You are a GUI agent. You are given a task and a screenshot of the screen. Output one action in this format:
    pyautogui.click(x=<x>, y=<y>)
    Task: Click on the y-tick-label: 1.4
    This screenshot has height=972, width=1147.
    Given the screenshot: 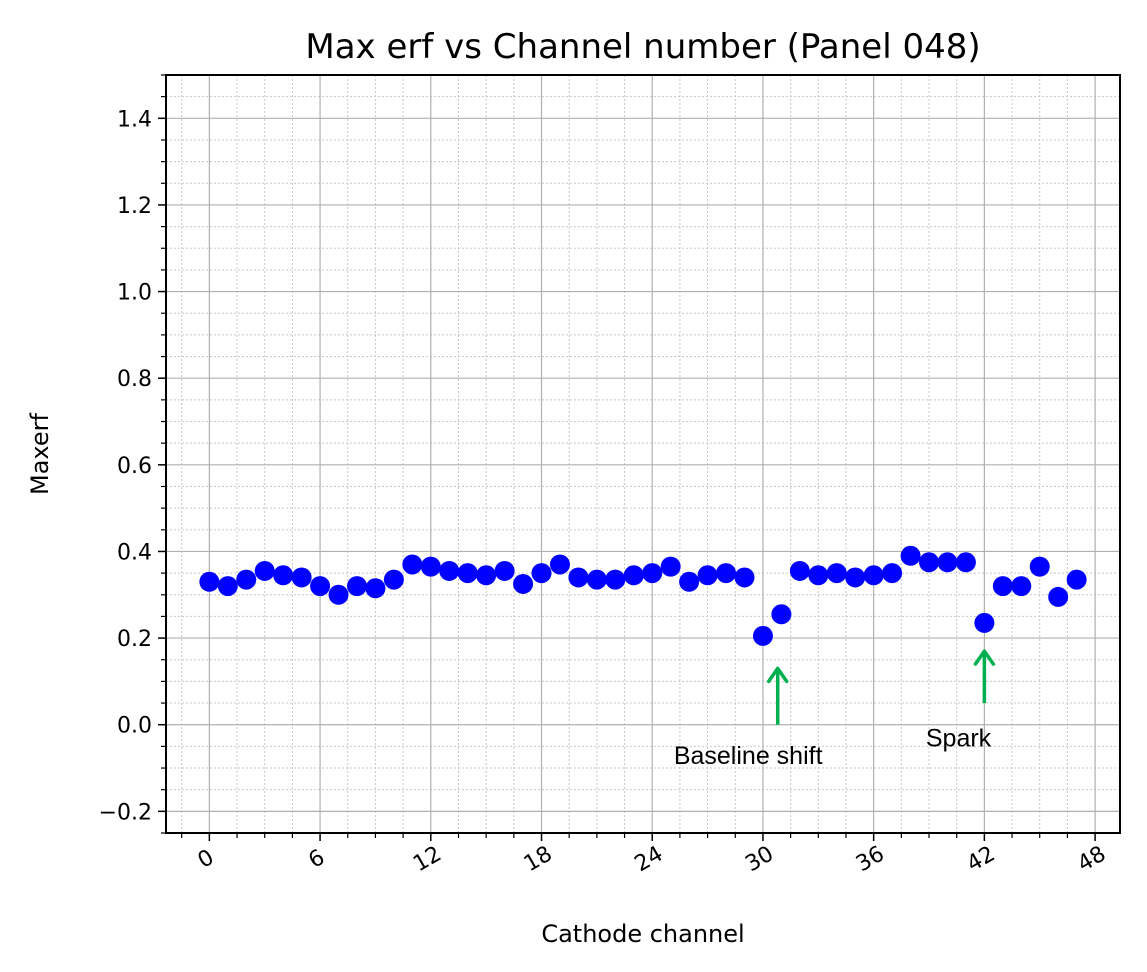 What is the action you would take?
    pyautogui.click(x=134, y=119)
    